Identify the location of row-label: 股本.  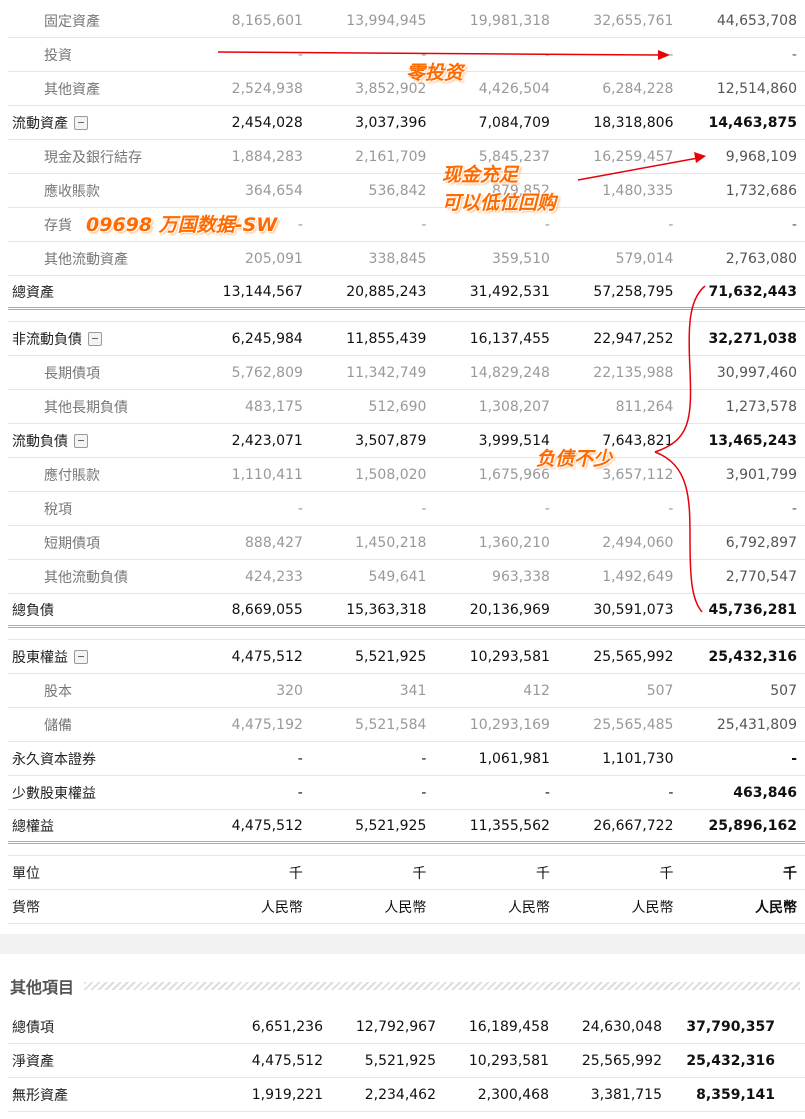
(58, 691).